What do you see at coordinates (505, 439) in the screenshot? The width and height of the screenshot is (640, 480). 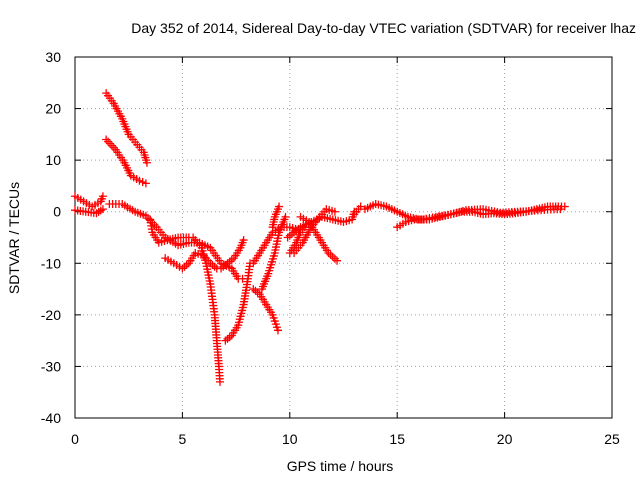 I see `x-tick-label: 20` at bounding box center [505, 439].